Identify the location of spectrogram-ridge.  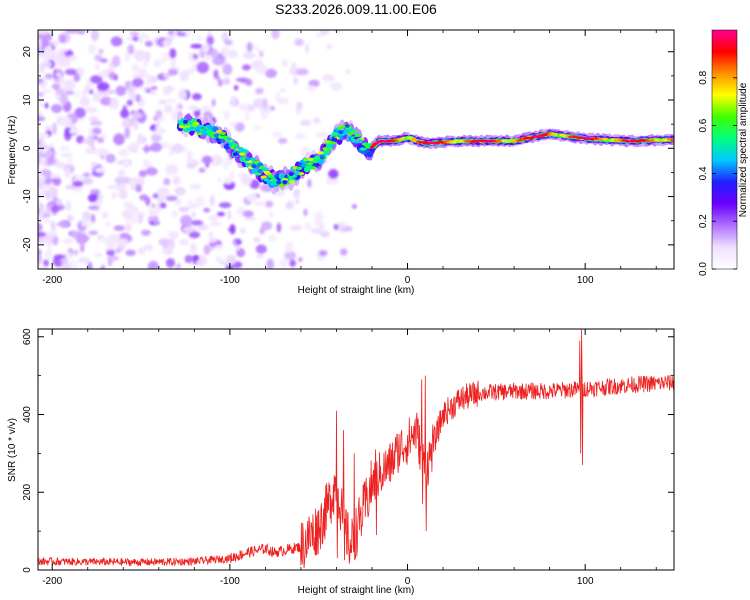
(425, 153).